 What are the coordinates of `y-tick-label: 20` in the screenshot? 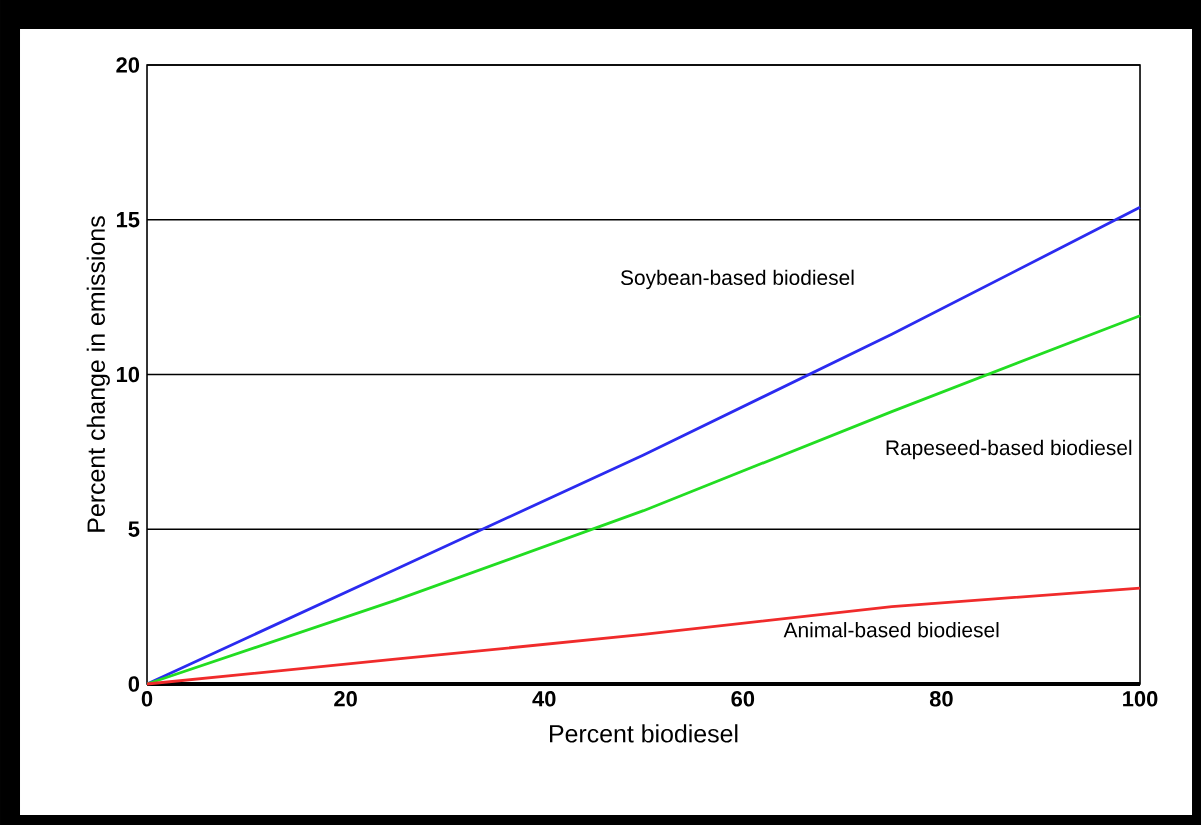 It's located at (128, 65).